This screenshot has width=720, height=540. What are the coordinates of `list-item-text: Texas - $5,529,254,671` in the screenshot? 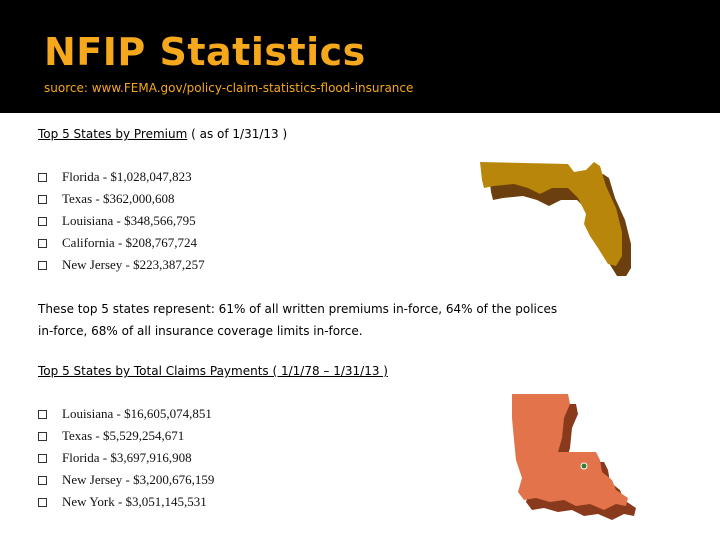 It's located at (123, 435).